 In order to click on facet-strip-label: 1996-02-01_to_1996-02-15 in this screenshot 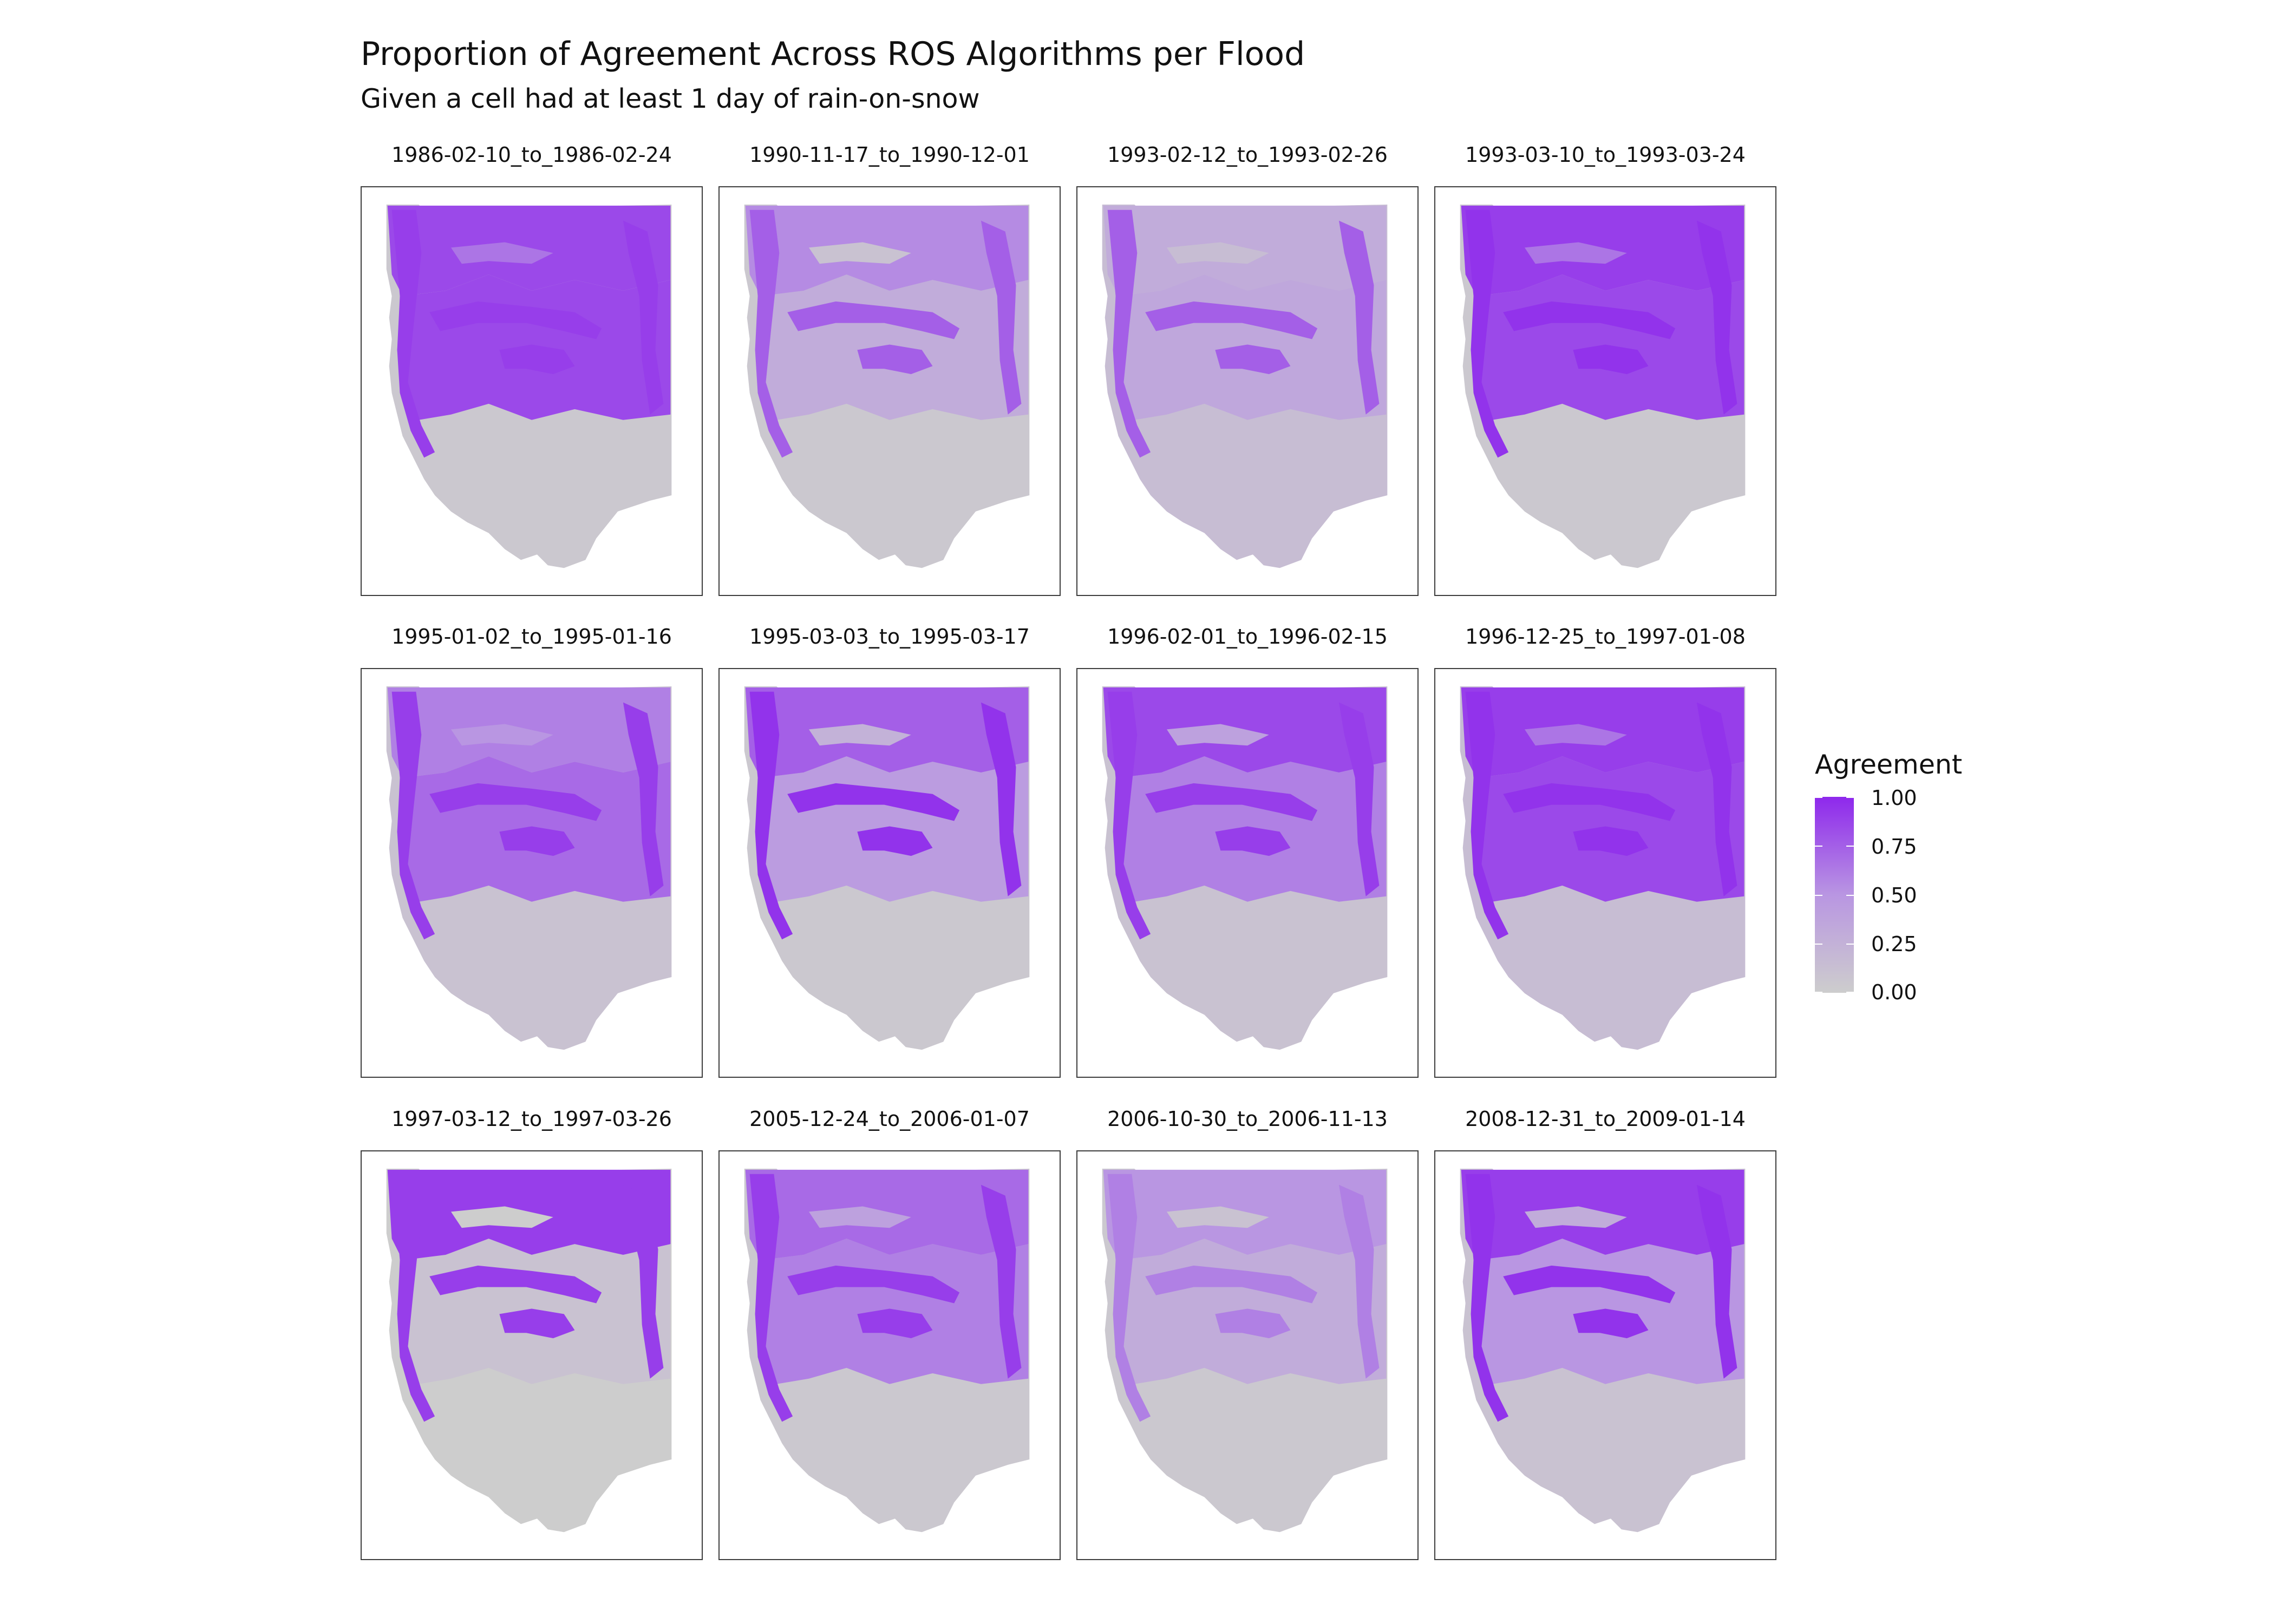, I will do `click(1247, 637)`.